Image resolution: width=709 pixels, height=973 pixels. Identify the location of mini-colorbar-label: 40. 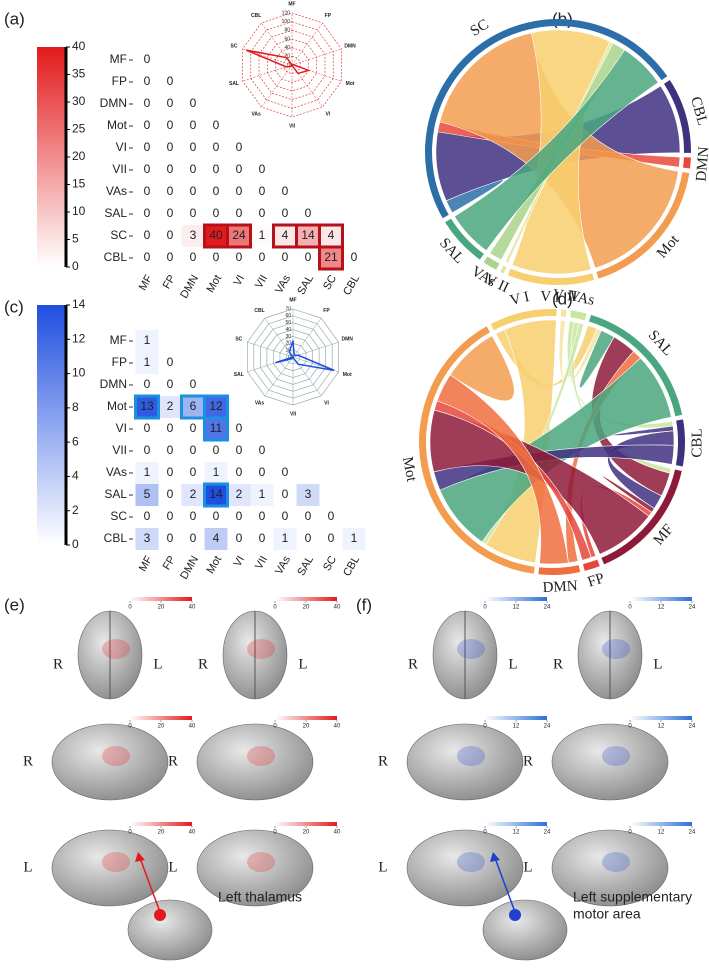
(337, 833).